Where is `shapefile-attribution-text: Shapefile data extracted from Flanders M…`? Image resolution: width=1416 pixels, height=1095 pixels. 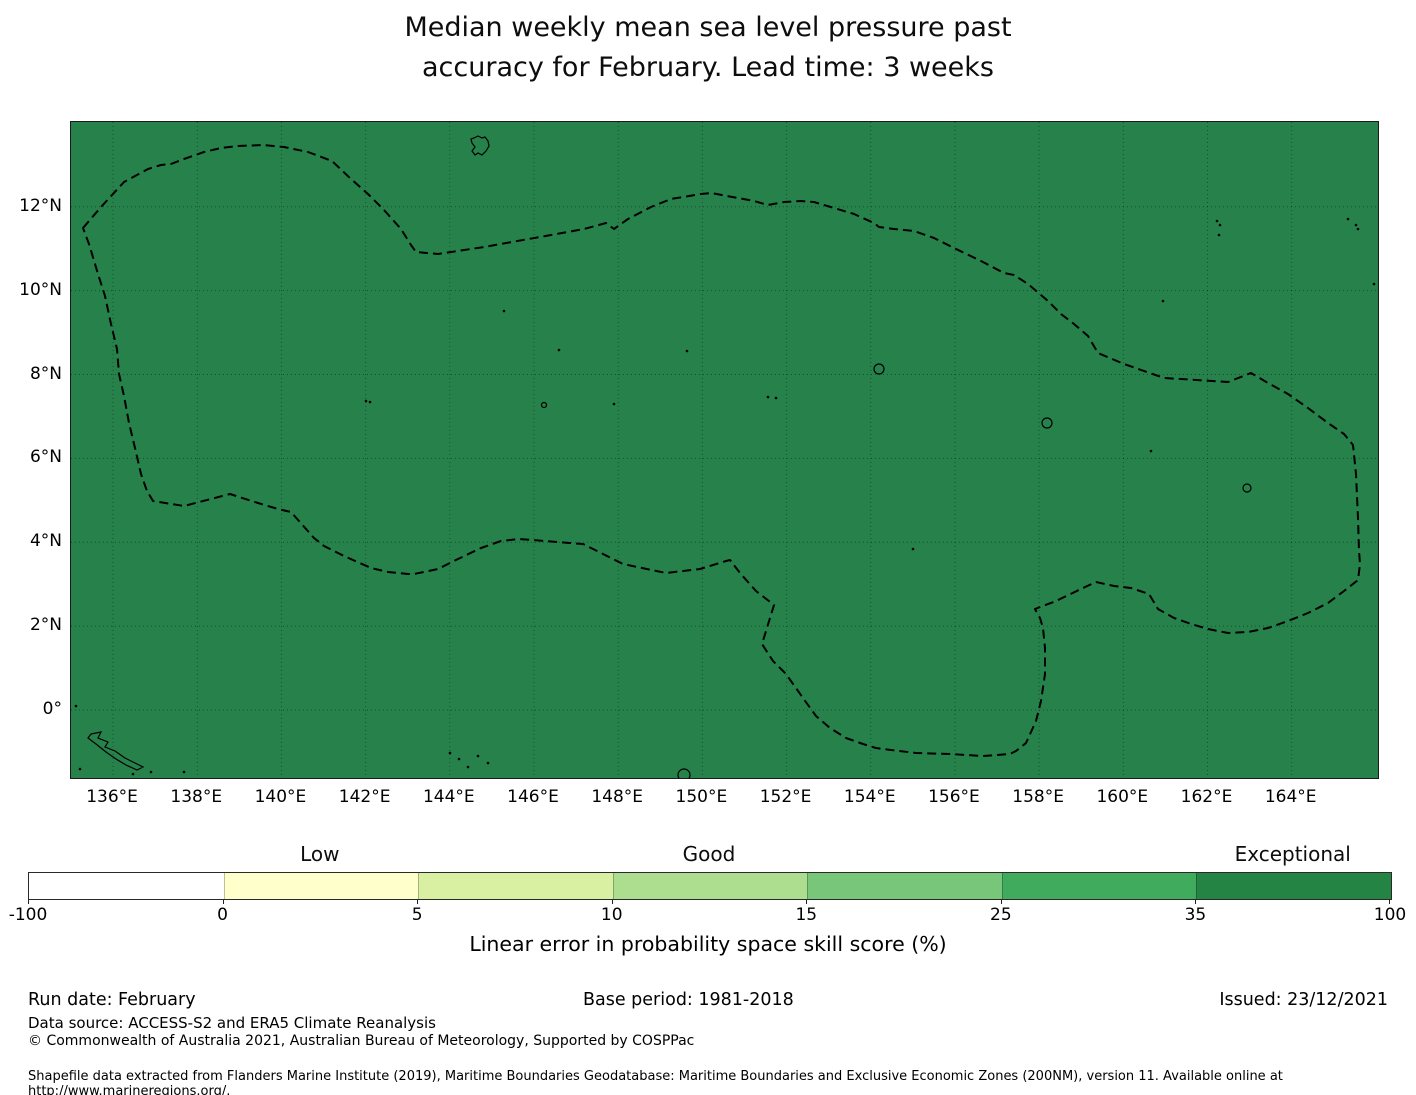
shapefile-attribution-text: Shapefile data extracted from Flanders M… is located at coordinates (655, 1082).